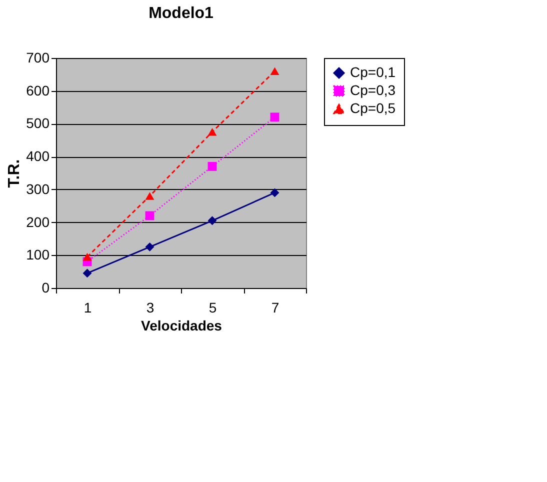  I want to click on chart-title: Modelo1, so click(181, 13).